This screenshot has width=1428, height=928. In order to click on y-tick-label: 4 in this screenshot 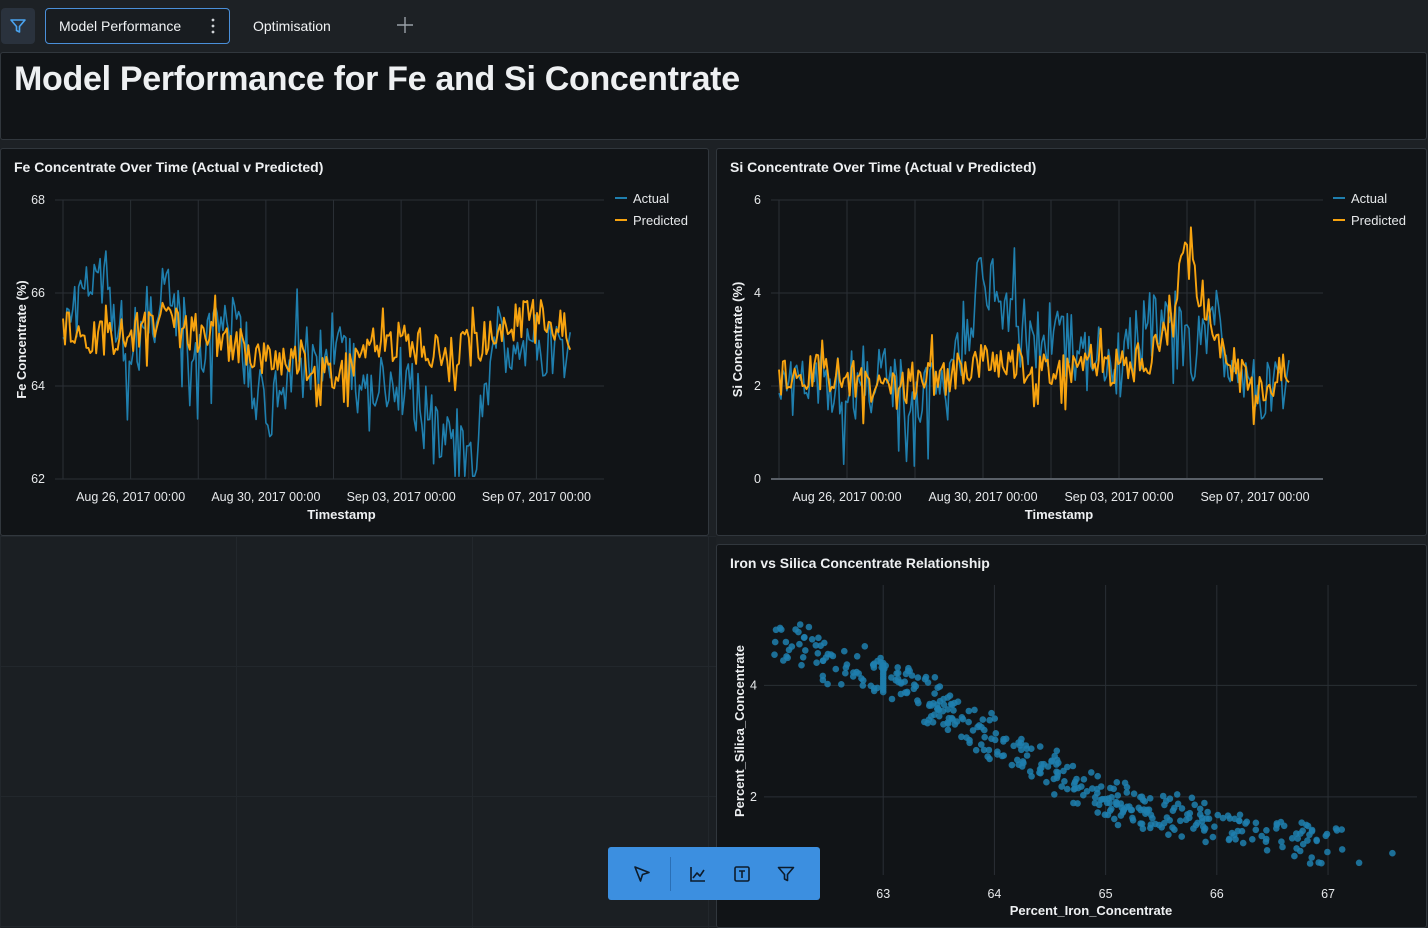, I will do `click(753, 685)`.